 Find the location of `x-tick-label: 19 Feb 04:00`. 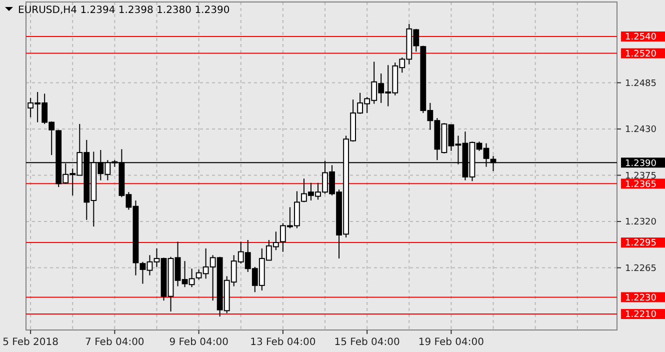

x-tick-label: 19 Feb 04:00 is located at coordinates (451, 342).